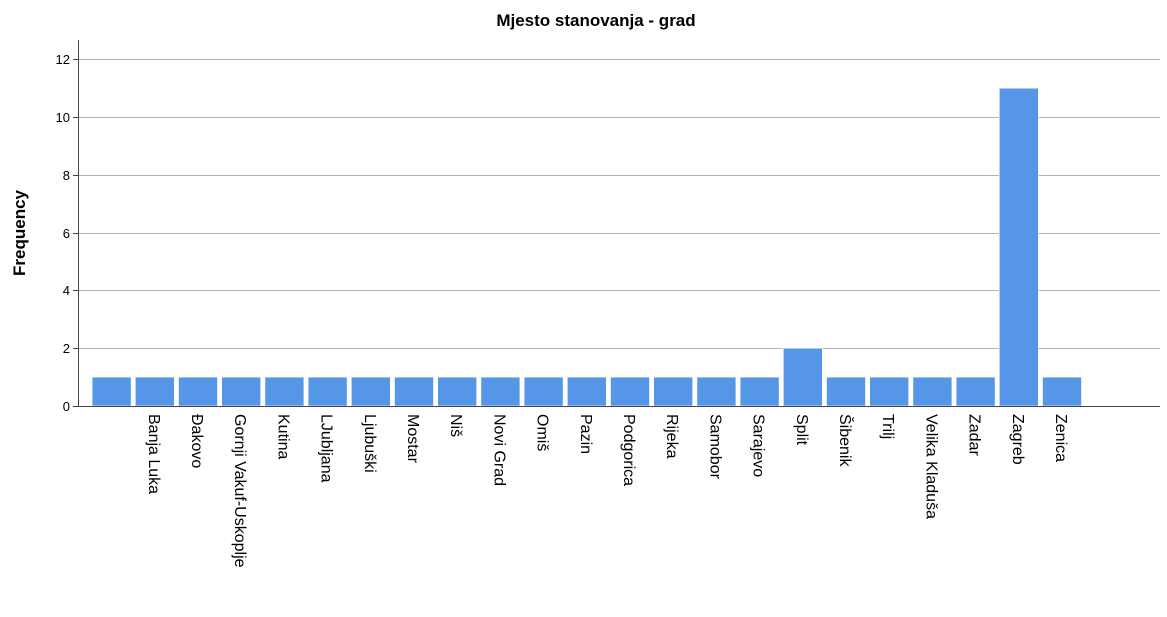 Image resolution: width=1167 pixels, height=617 pixels. Describe the element at coordinates (930, 466) in the screenshot. I see `x-tick-label: Velika Kladuša` at that location.